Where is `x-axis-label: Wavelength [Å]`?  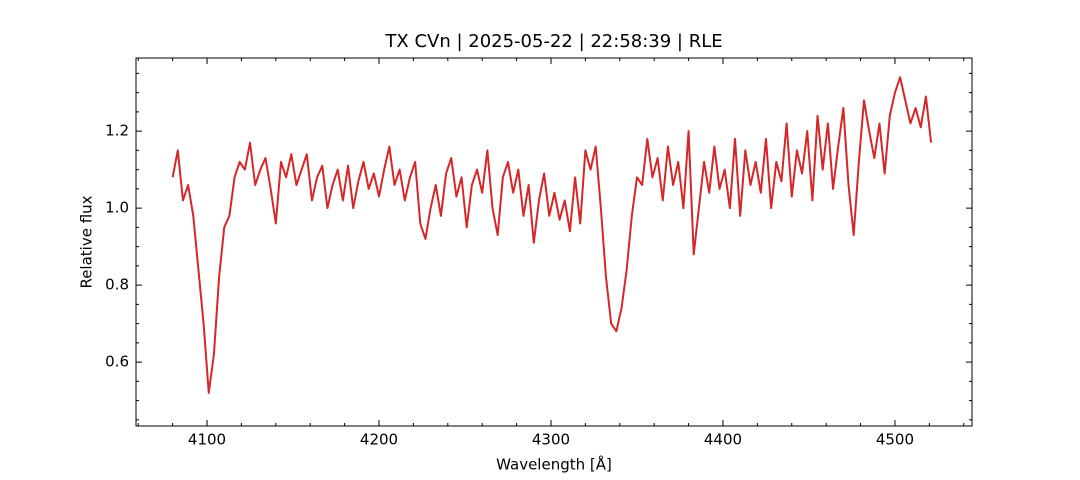
x-axis-label: Wavelength [Å] is located at coordinates (554, 464).